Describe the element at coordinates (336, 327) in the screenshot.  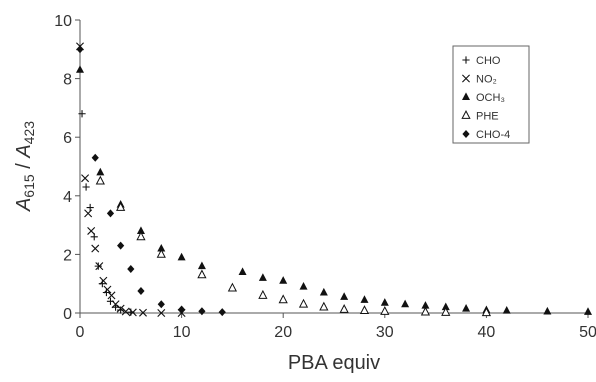
I see `x-ticks: 0 10 20 30 40 50` at that location.